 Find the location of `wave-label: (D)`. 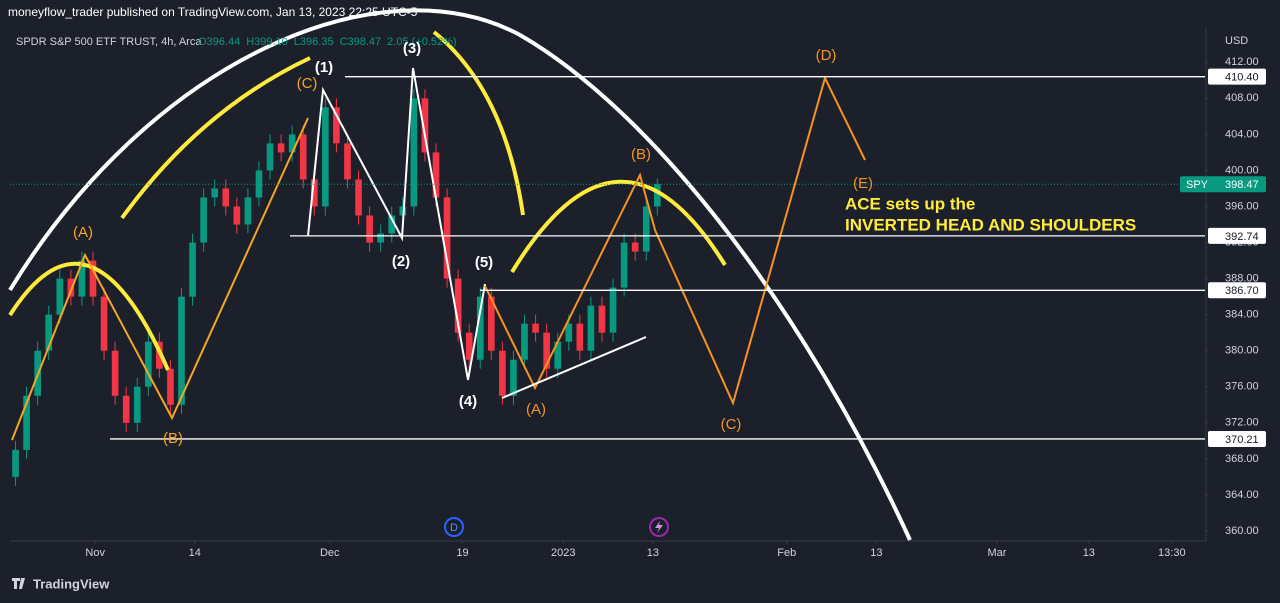

wave-label: (D) is located at coordinates (826, 55).